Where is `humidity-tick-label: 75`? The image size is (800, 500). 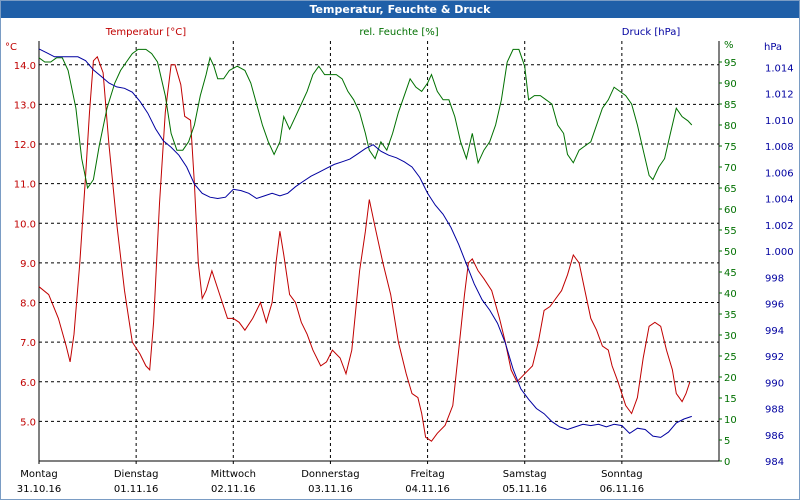 humidity-tick-label: 75 is located at coordinates (730, 147).